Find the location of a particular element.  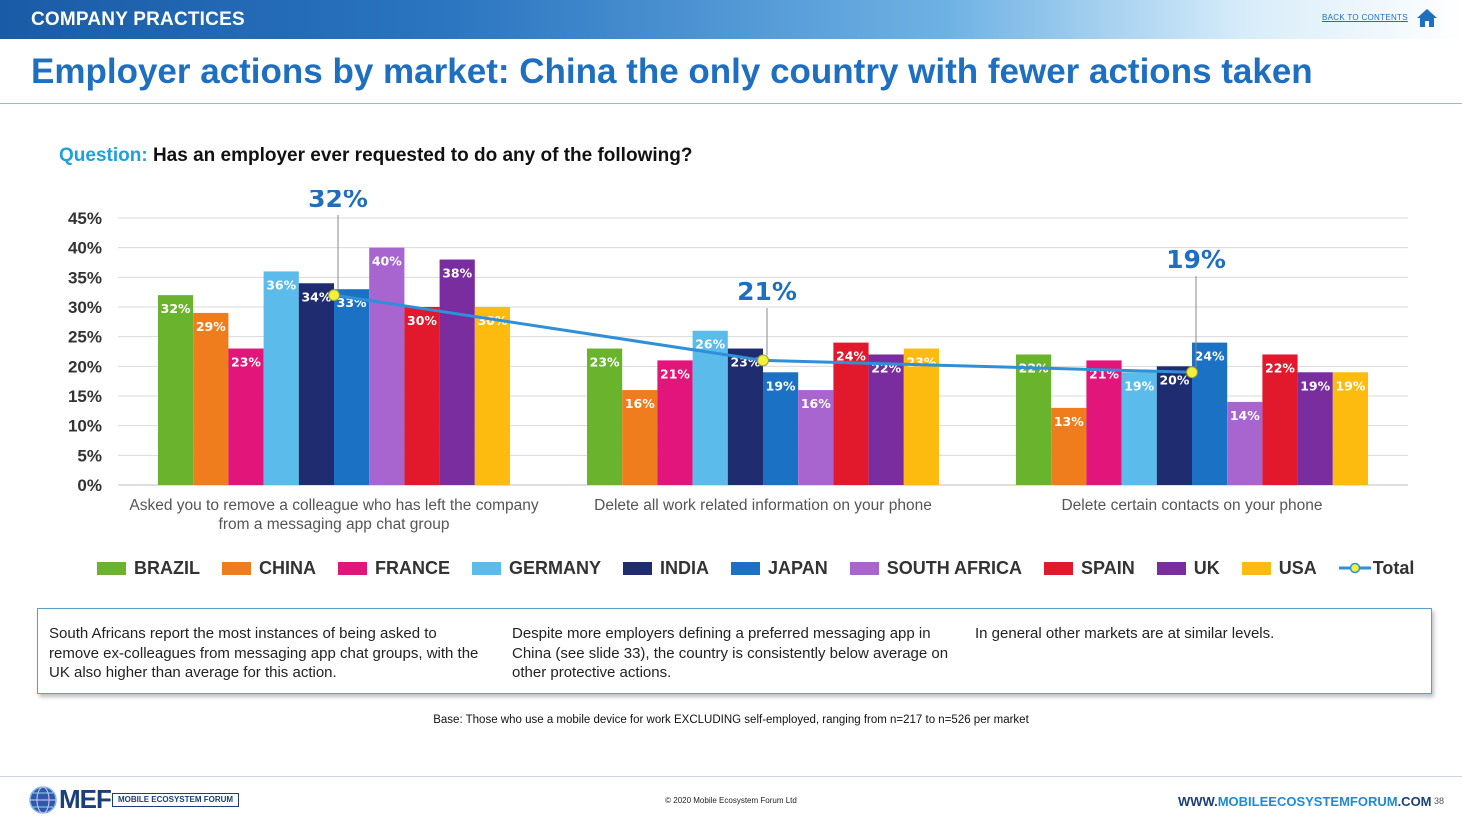

legend-item: BRAZIL is located at coordinates (148, 568).